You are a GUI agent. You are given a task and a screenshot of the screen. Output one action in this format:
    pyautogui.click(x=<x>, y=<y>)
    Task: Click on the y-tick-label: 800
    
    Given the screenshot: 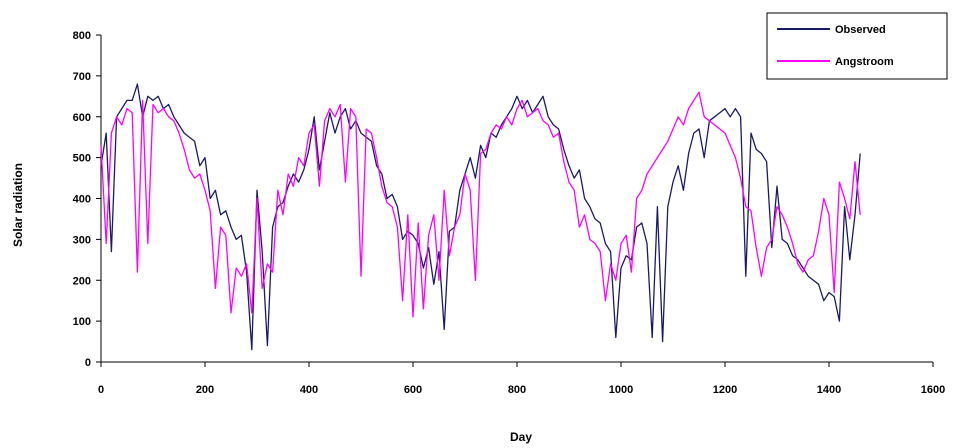 What is the action you would take?
    pyautogui.click(x=82, y=36)
    